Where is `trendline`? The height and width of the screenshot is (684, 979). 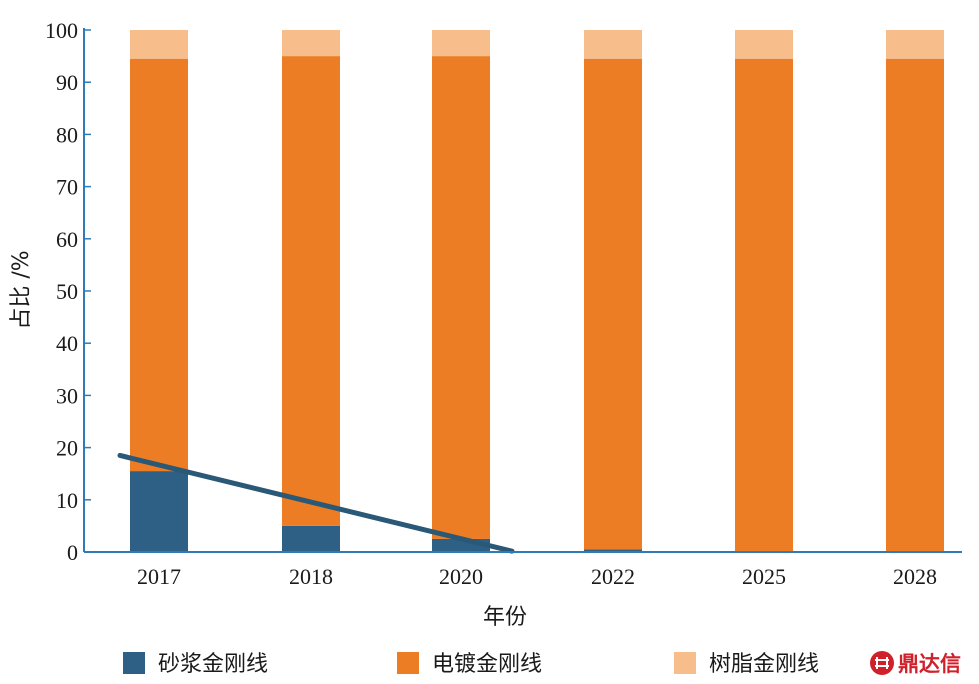 trendline is located at coordinates (316, 503).